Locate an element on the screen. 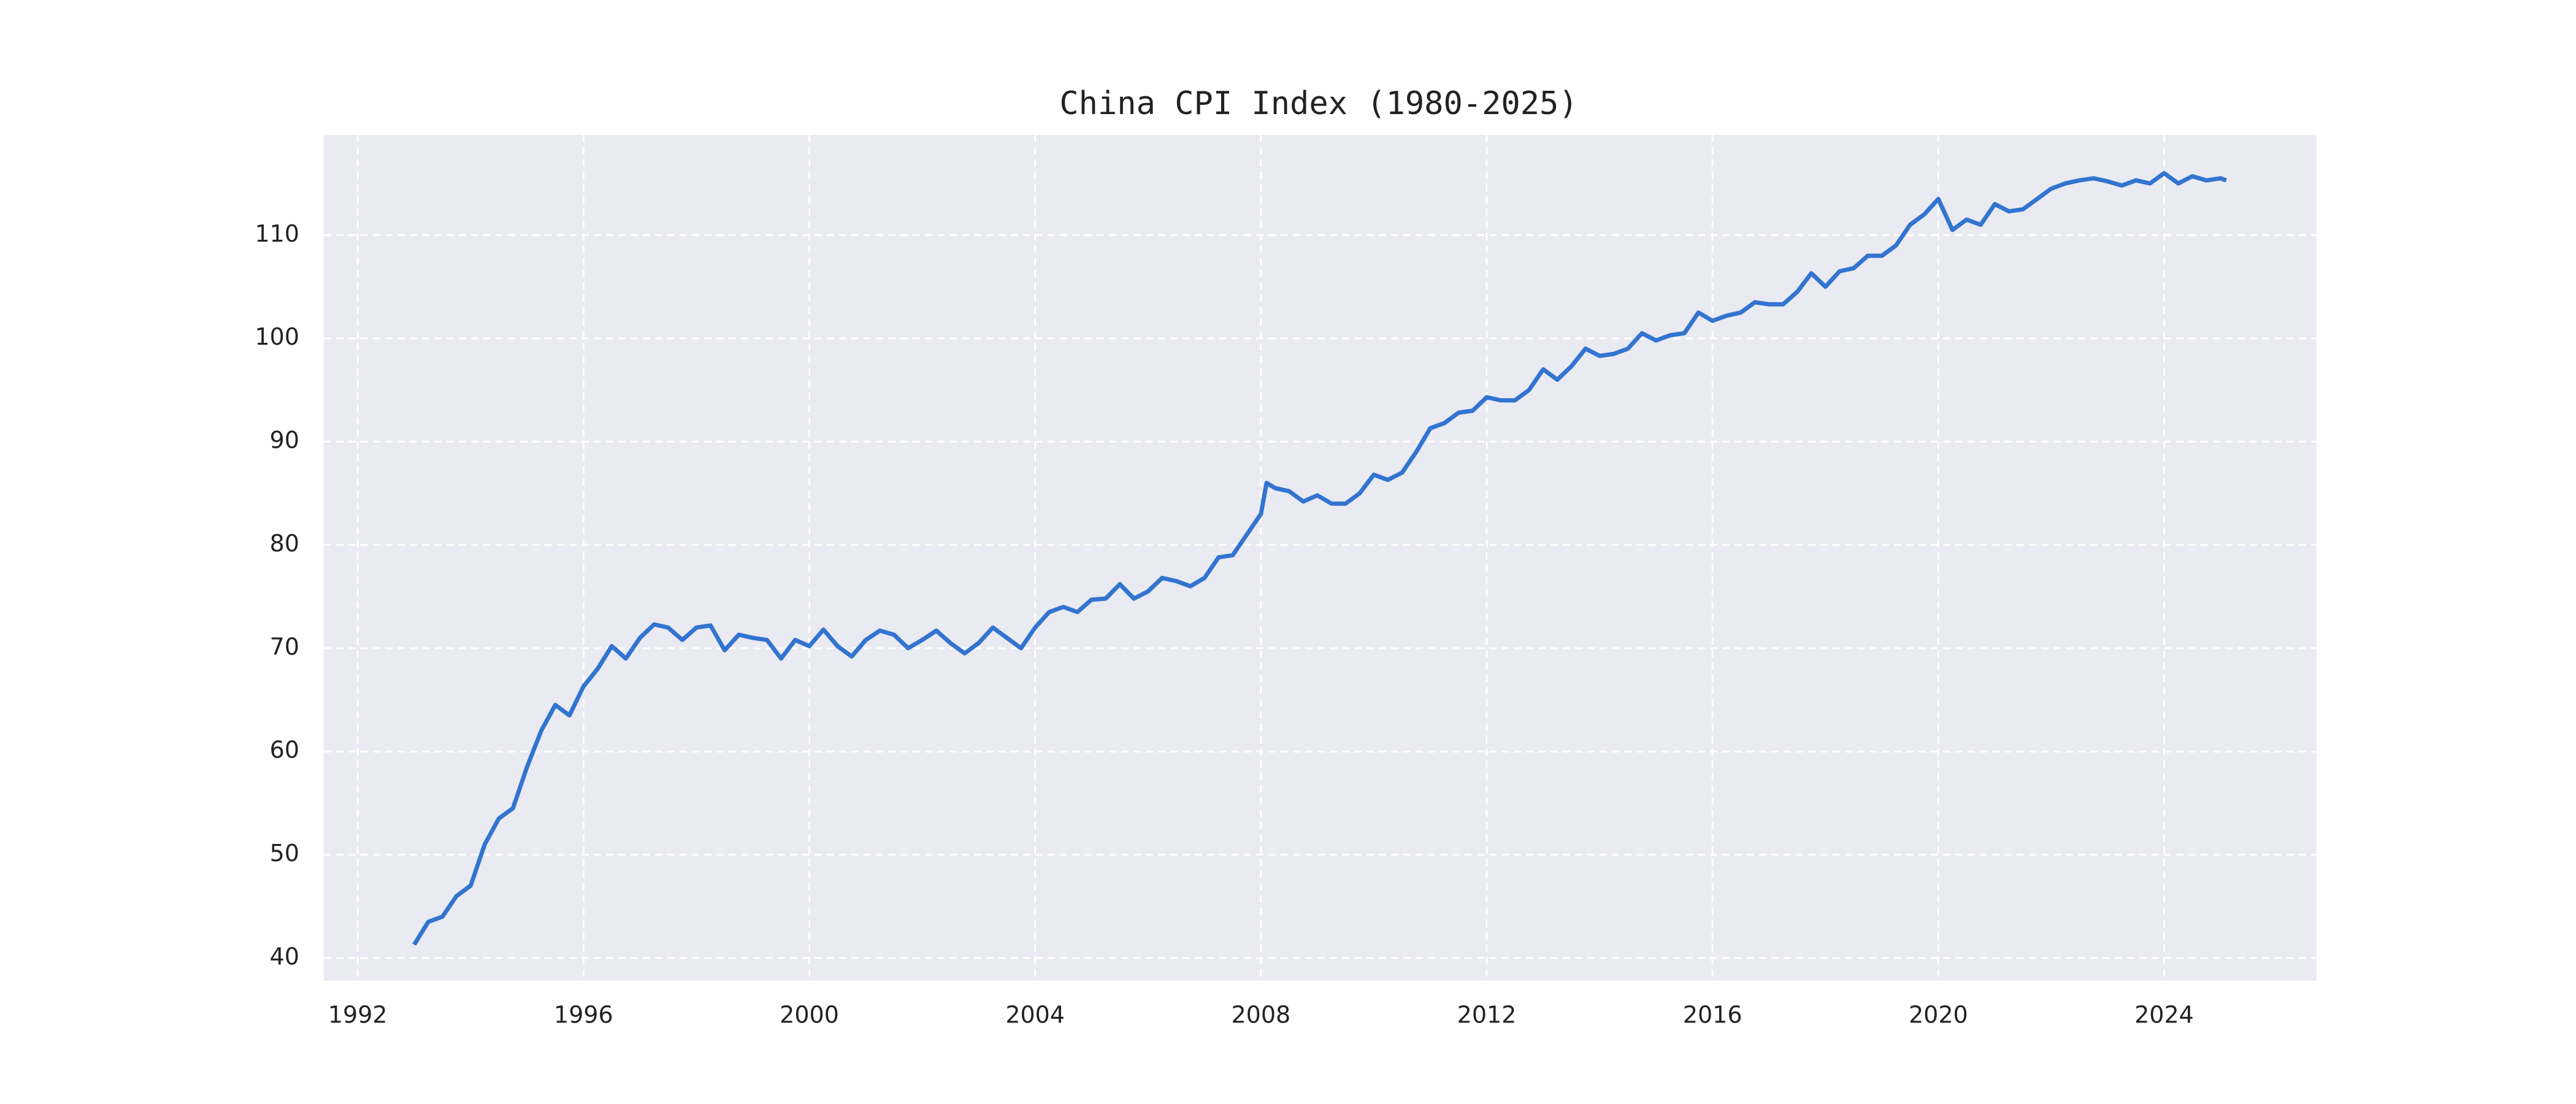  y-tick-label: 90 is located at coordinates (284, 440).